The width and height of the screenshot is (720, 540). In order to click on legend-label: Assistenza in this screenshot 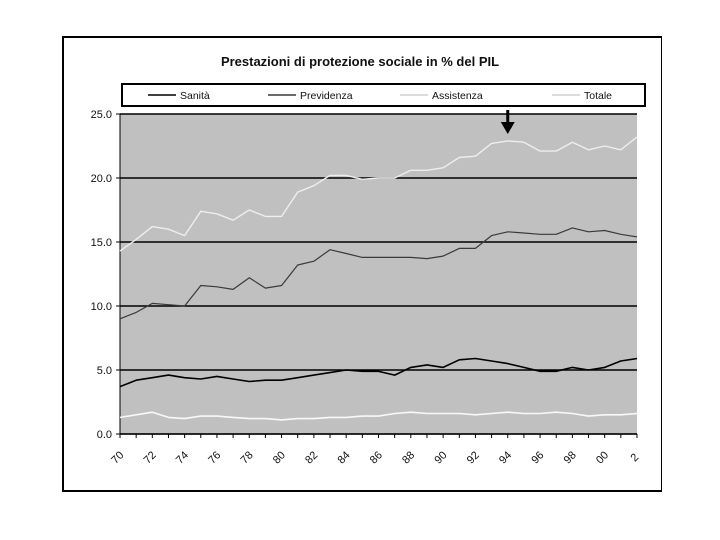, I will do `click(457, 96)`.